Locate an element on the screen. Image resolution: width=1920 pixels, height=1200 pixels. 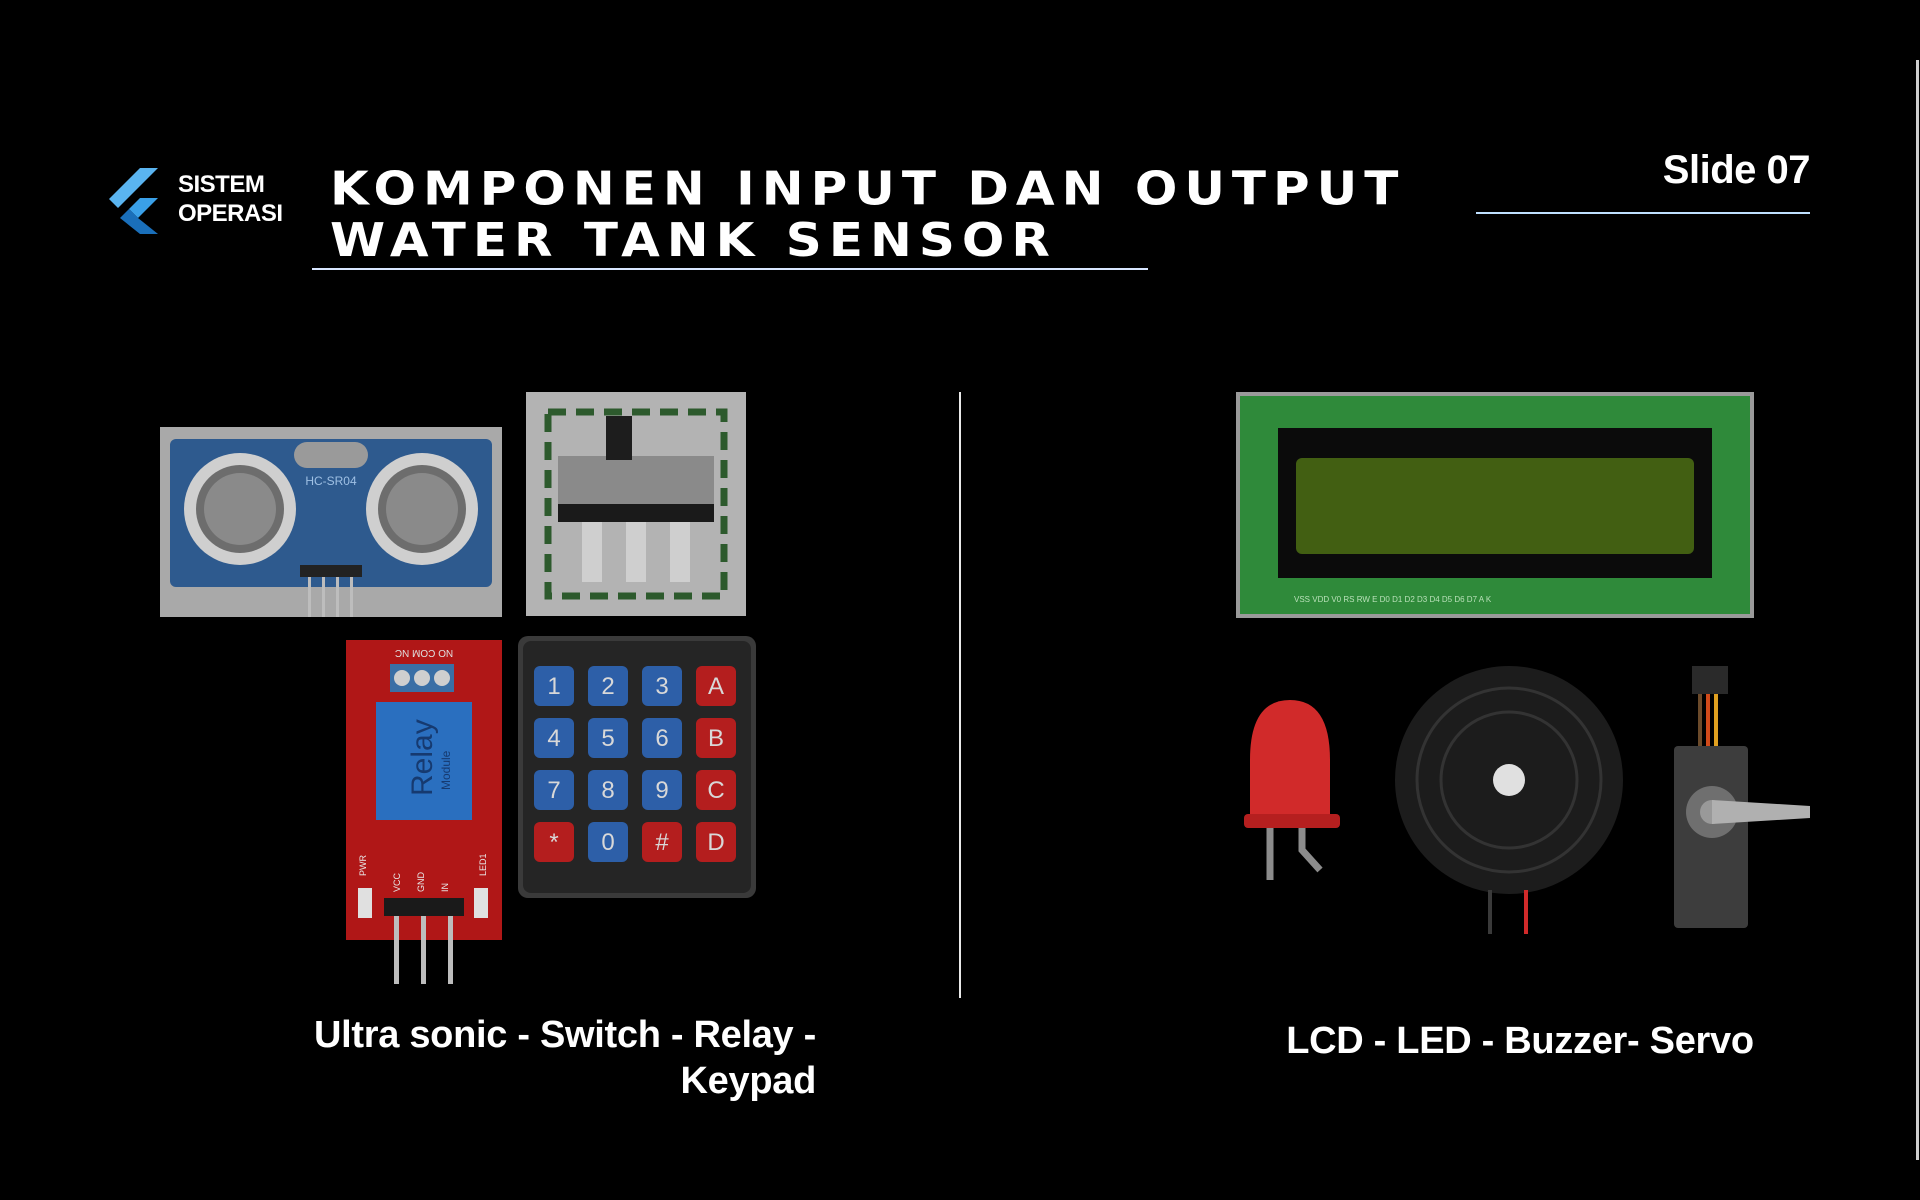
flutter-logo-icon is located at coordinates (133, 201).